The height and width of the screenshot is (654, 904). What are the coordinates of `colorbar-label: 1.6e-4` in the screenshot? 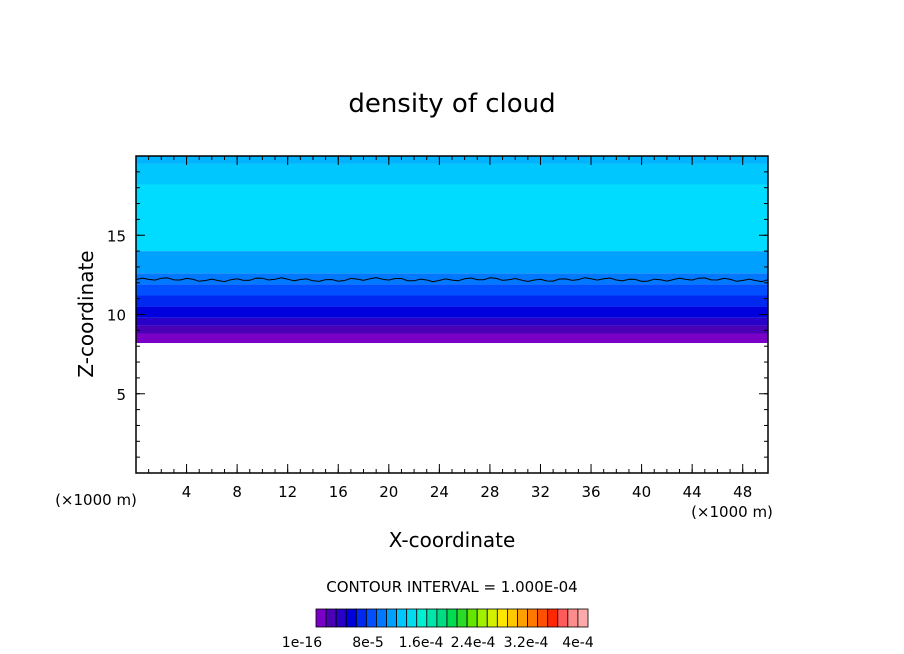 It's located at (421, 643).